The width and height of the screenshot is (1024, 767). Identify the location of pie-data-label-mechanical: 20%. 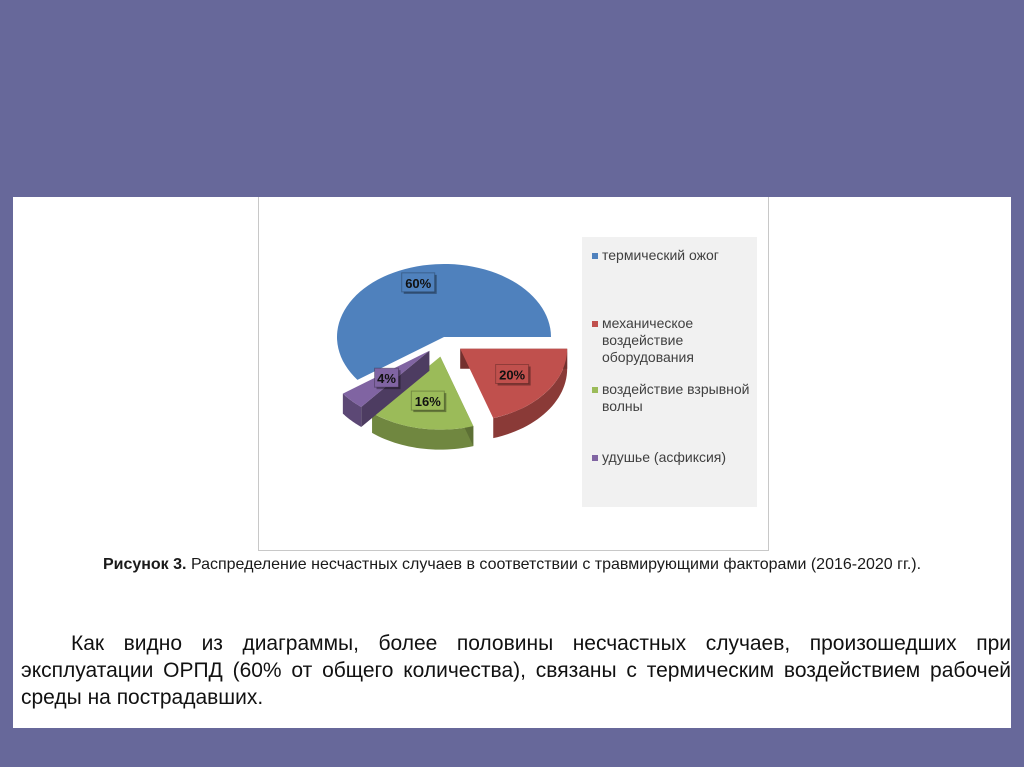
(513, 375).